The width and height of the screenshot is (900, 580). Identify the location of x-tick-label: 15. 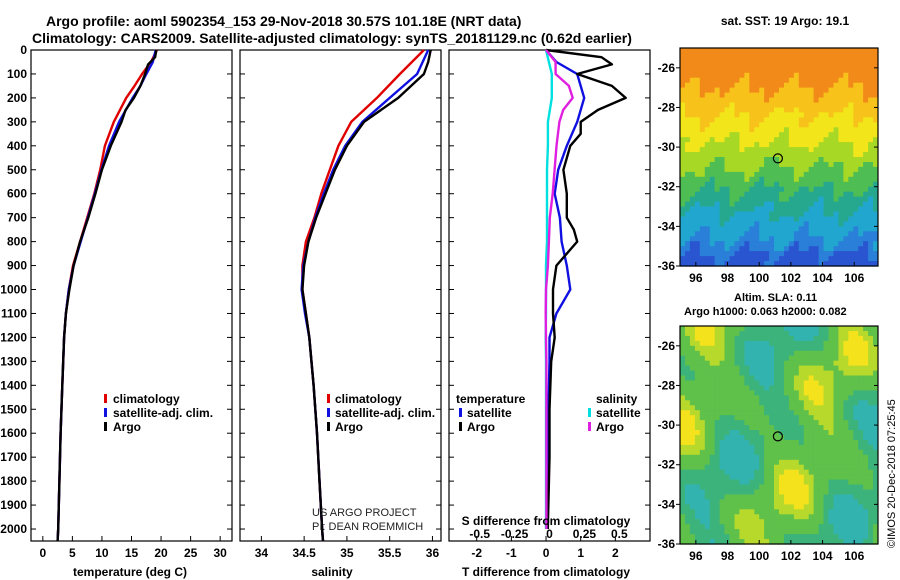
(132, 553).